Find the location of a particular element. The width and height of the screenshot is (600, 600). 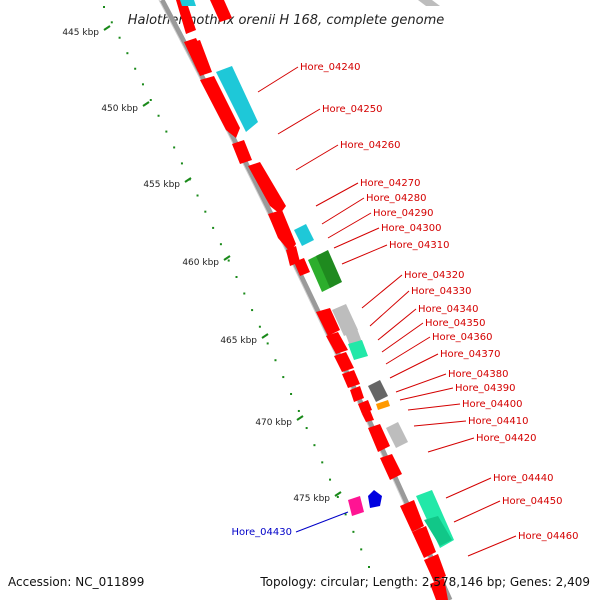

gene-label: Hore_04370 is located at coordinates (470, 354).